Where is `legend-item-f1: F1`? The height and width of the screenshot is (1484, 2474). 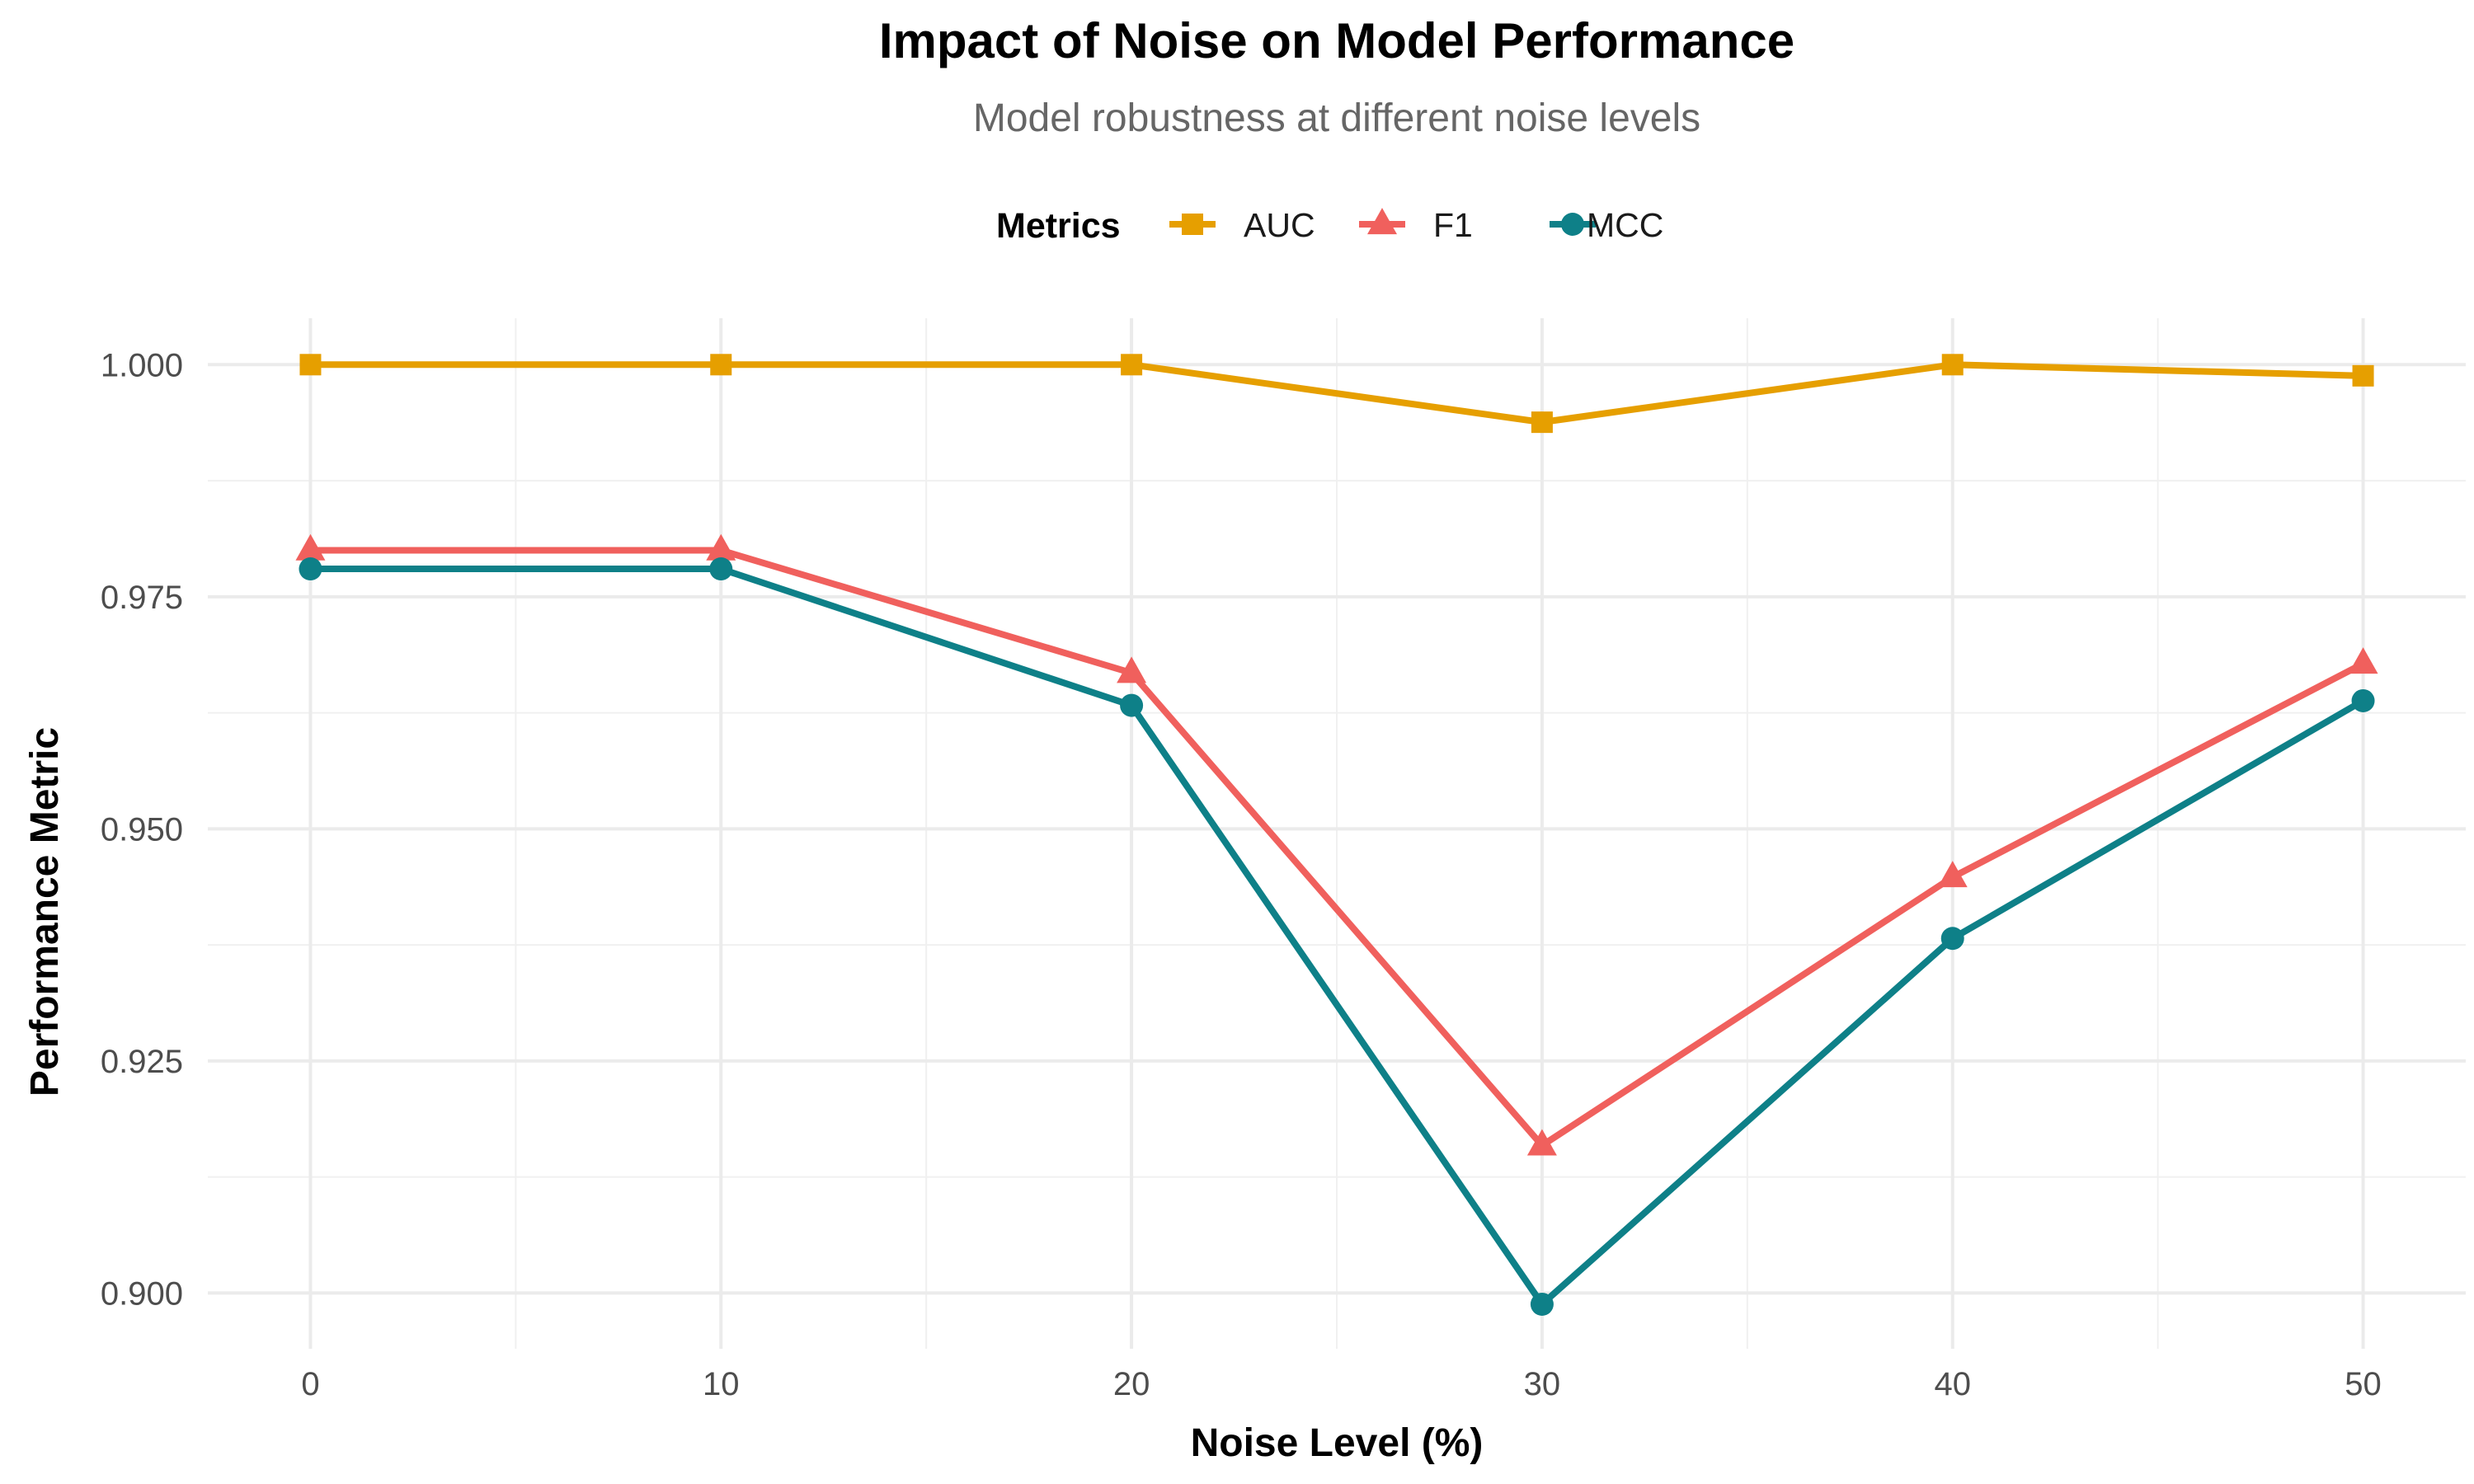 legend-item-f1: F1 is located at coordinates (1416, 225).